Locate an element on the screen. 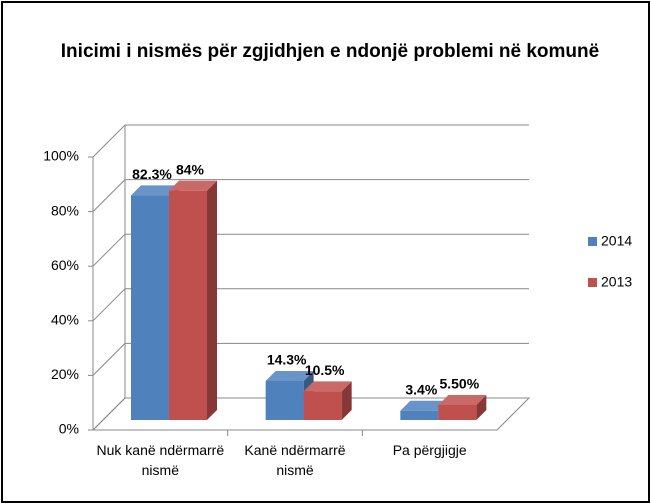 The height and width of the screenshot is (504, 651). legend-label: 2014 is located at coordinates (616, 241).